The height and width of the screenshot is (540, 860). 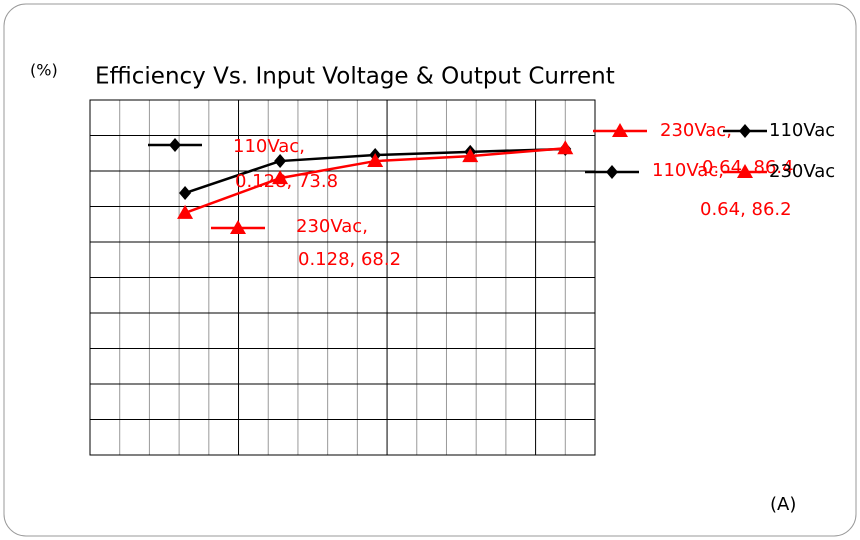 I want to click on y-axis-label: (%), so click(x=44, y=70).